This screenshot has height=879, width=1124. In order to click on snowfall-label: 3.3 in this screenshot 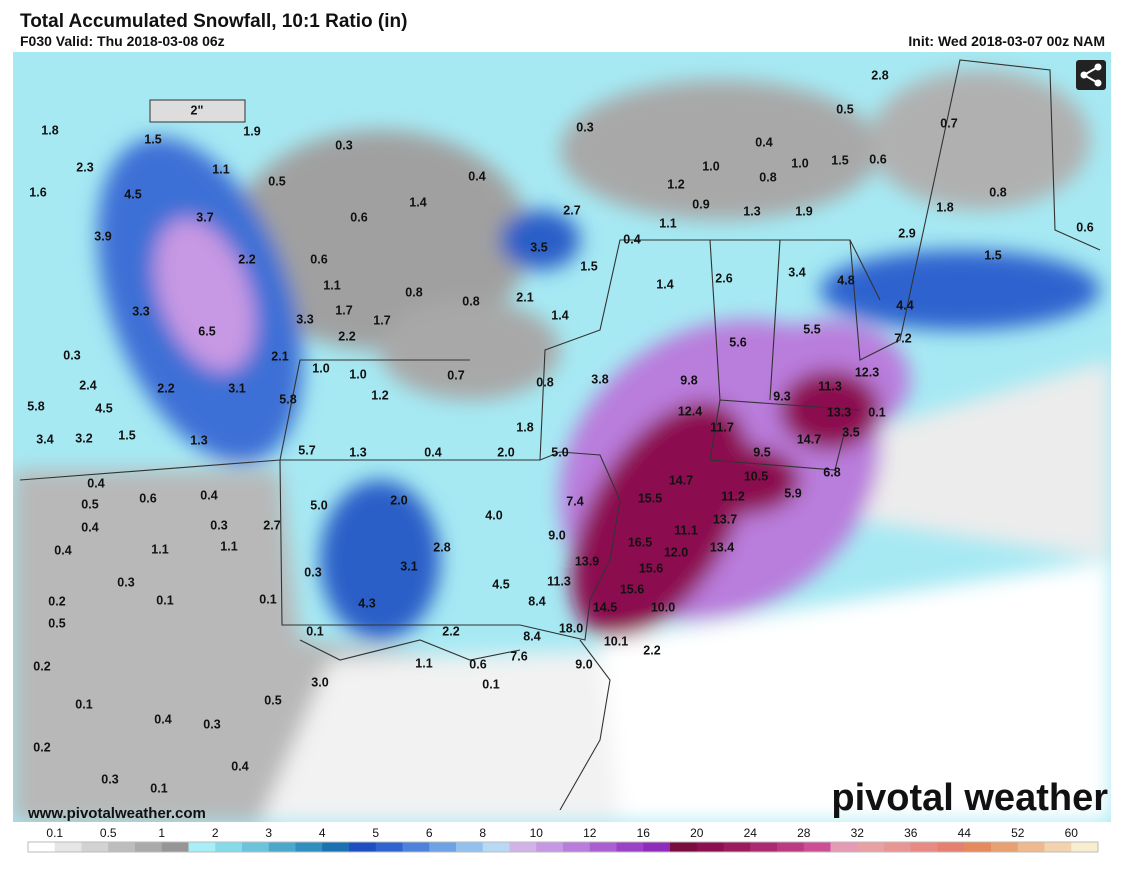, I will do `click(140, 311)`.